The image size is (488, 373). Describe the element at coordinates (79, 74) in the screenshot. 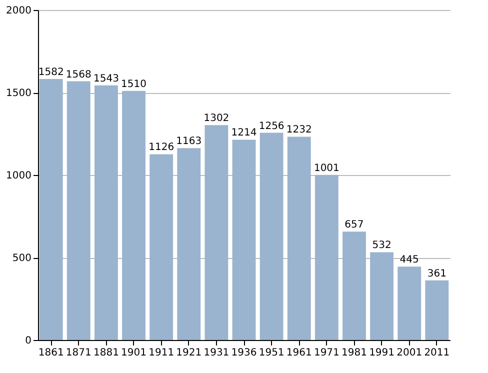

I see `data-label: 1568` at that location.